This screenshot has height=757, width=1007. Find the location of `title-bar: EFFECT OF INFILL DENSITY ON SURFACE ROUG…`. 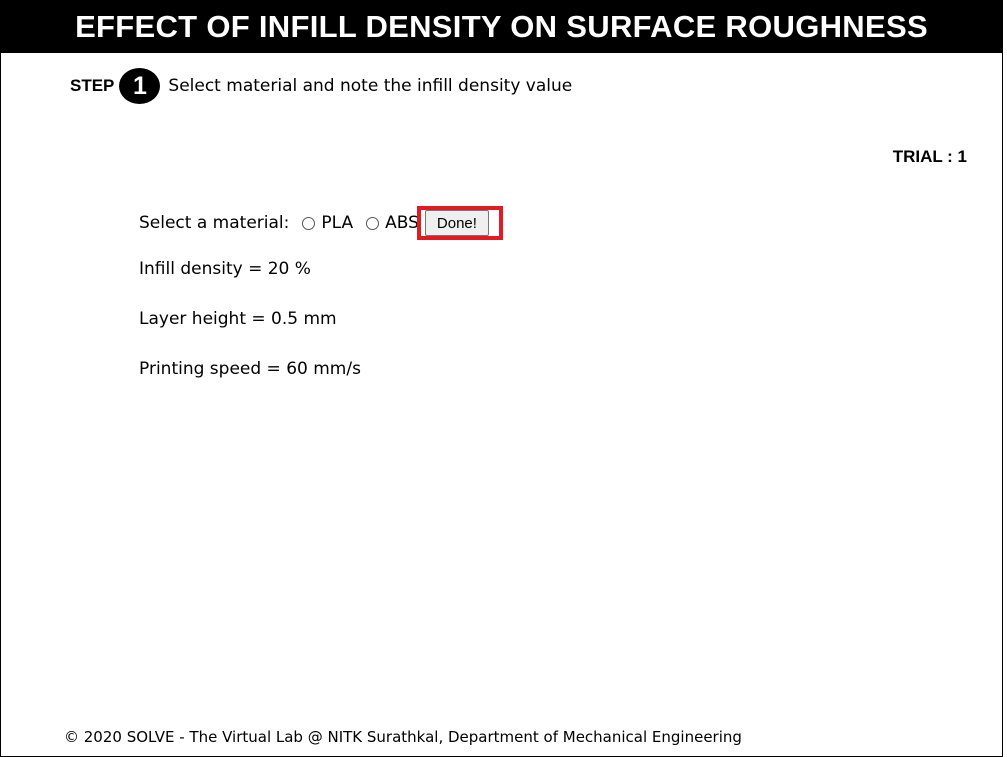

title-bar: EFFECT OF INFILL DENSITY ON SURFACE ROUG… is located at coordinates (501, 26).